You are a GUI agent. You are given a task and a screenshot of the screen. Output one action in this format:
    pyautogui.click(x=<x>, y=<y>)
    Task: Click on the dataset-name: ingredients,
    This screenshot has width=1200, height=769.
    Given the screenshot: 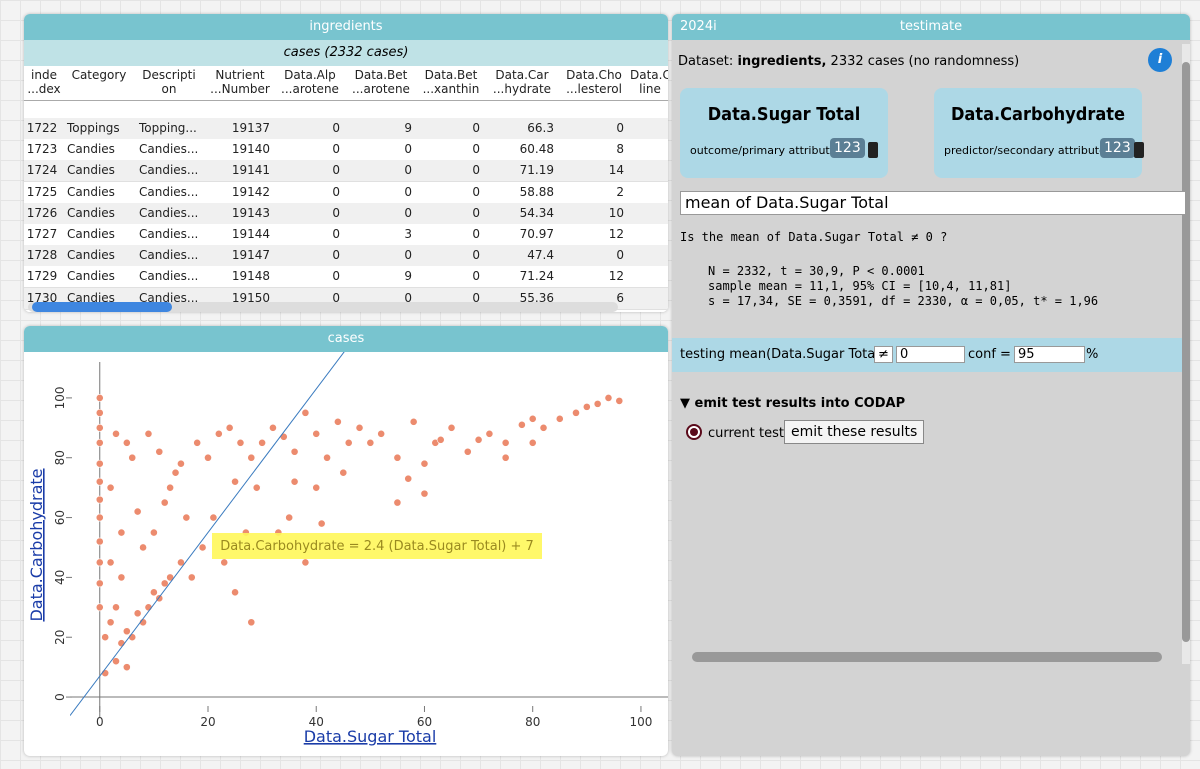 What is the action you would take?
    pyautogui.click(x=782, y=61)
    